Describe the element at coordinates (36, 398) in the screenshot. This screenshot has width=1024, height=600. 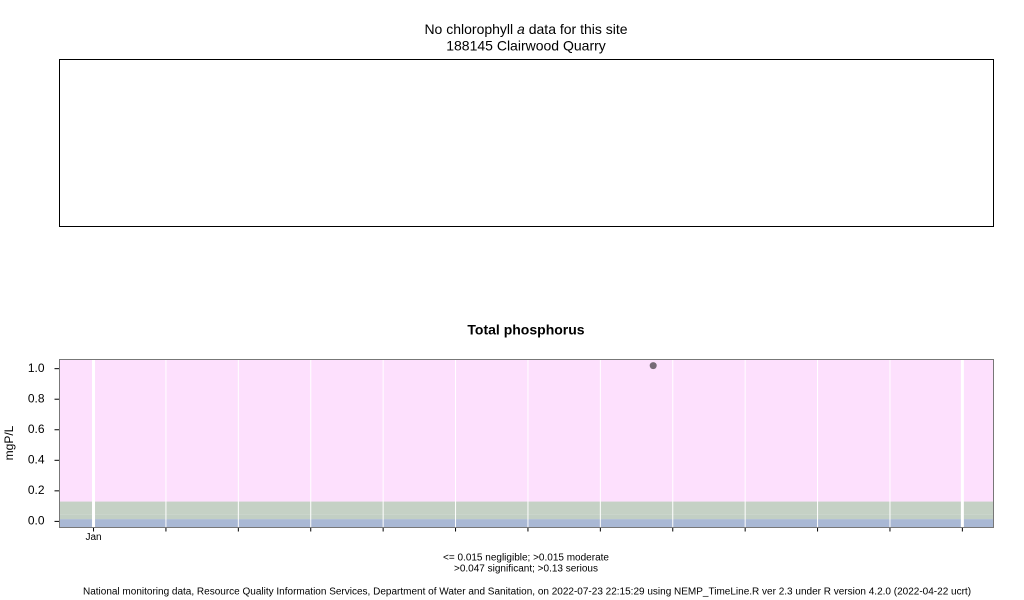
I see `y-tick-label: 0.8` at that location.